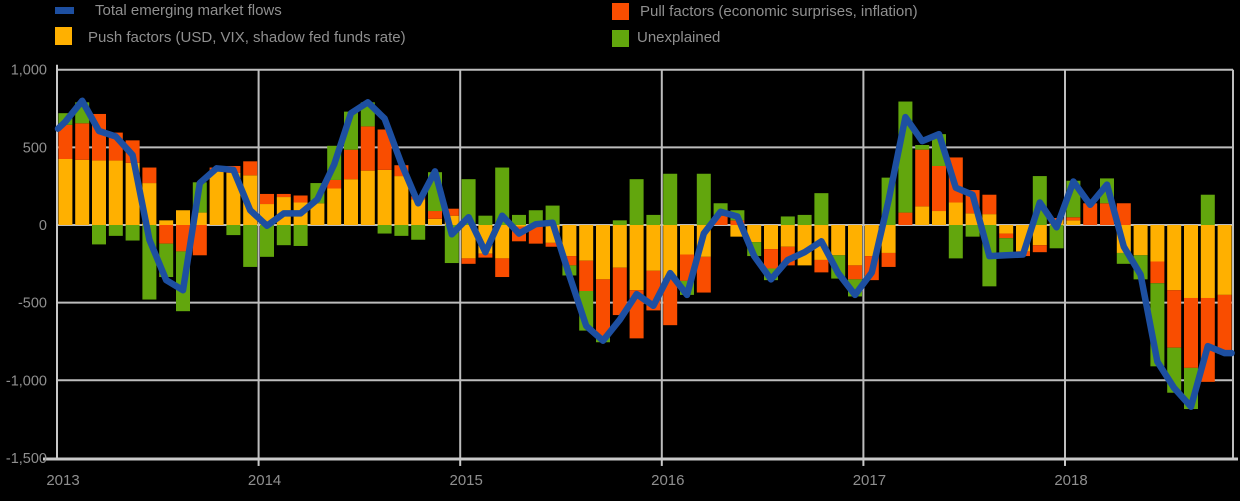  What do you see at coordinates (869, 480) in the screenshot?
I see `x-axis-label: 2017` at bounding box center [869, 480].